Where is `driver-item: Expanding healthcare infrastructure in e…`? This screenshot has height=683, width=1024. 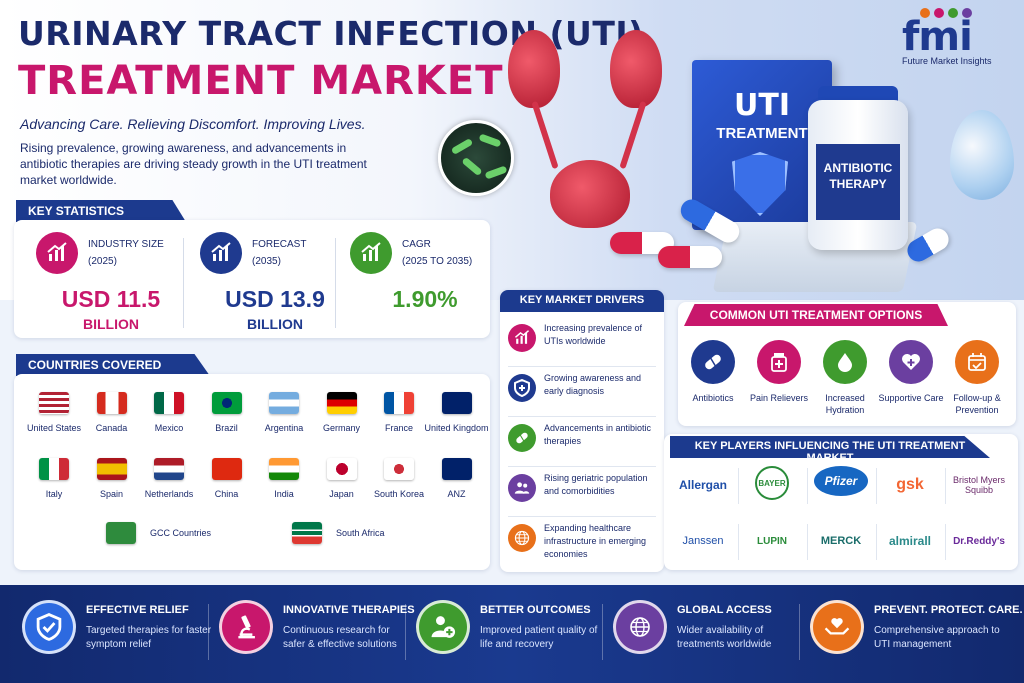 driver-item: Expanding healthcare infrastructure in e… is located at coordinates (583, 542).